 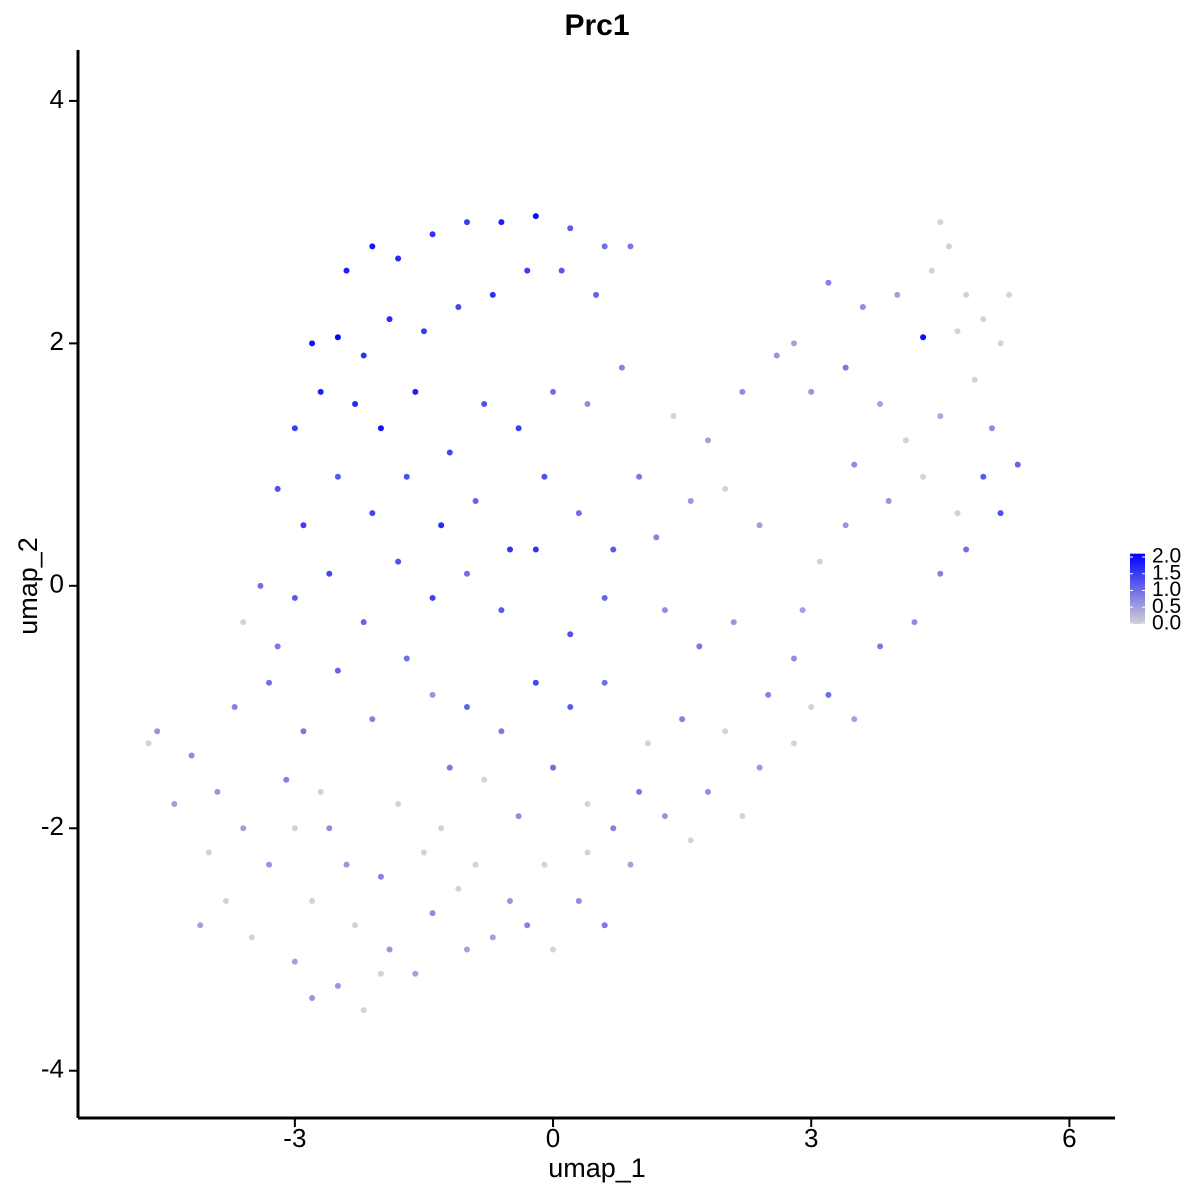 What do you see at coordinates (52, 1069) in the screenshot?
I see `y-tick-label: -4` at bounding box center [52, 1069].